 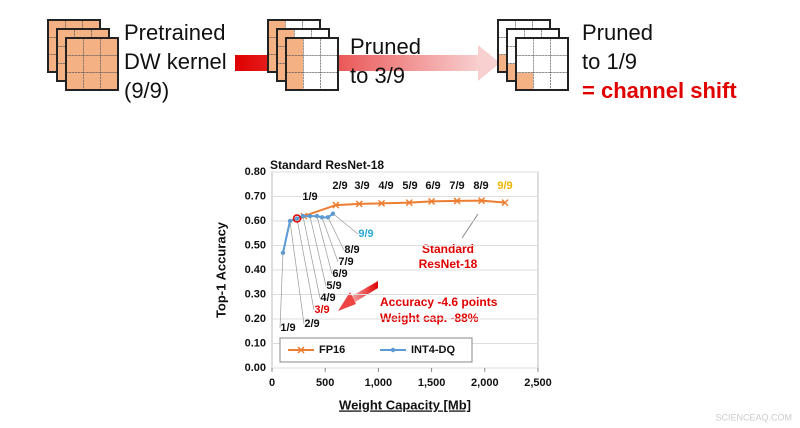 What do you see at coordinates (255, 294) in the screenshot?
I see `y-tick-label: 0.30` at bounding box center [255, 294].